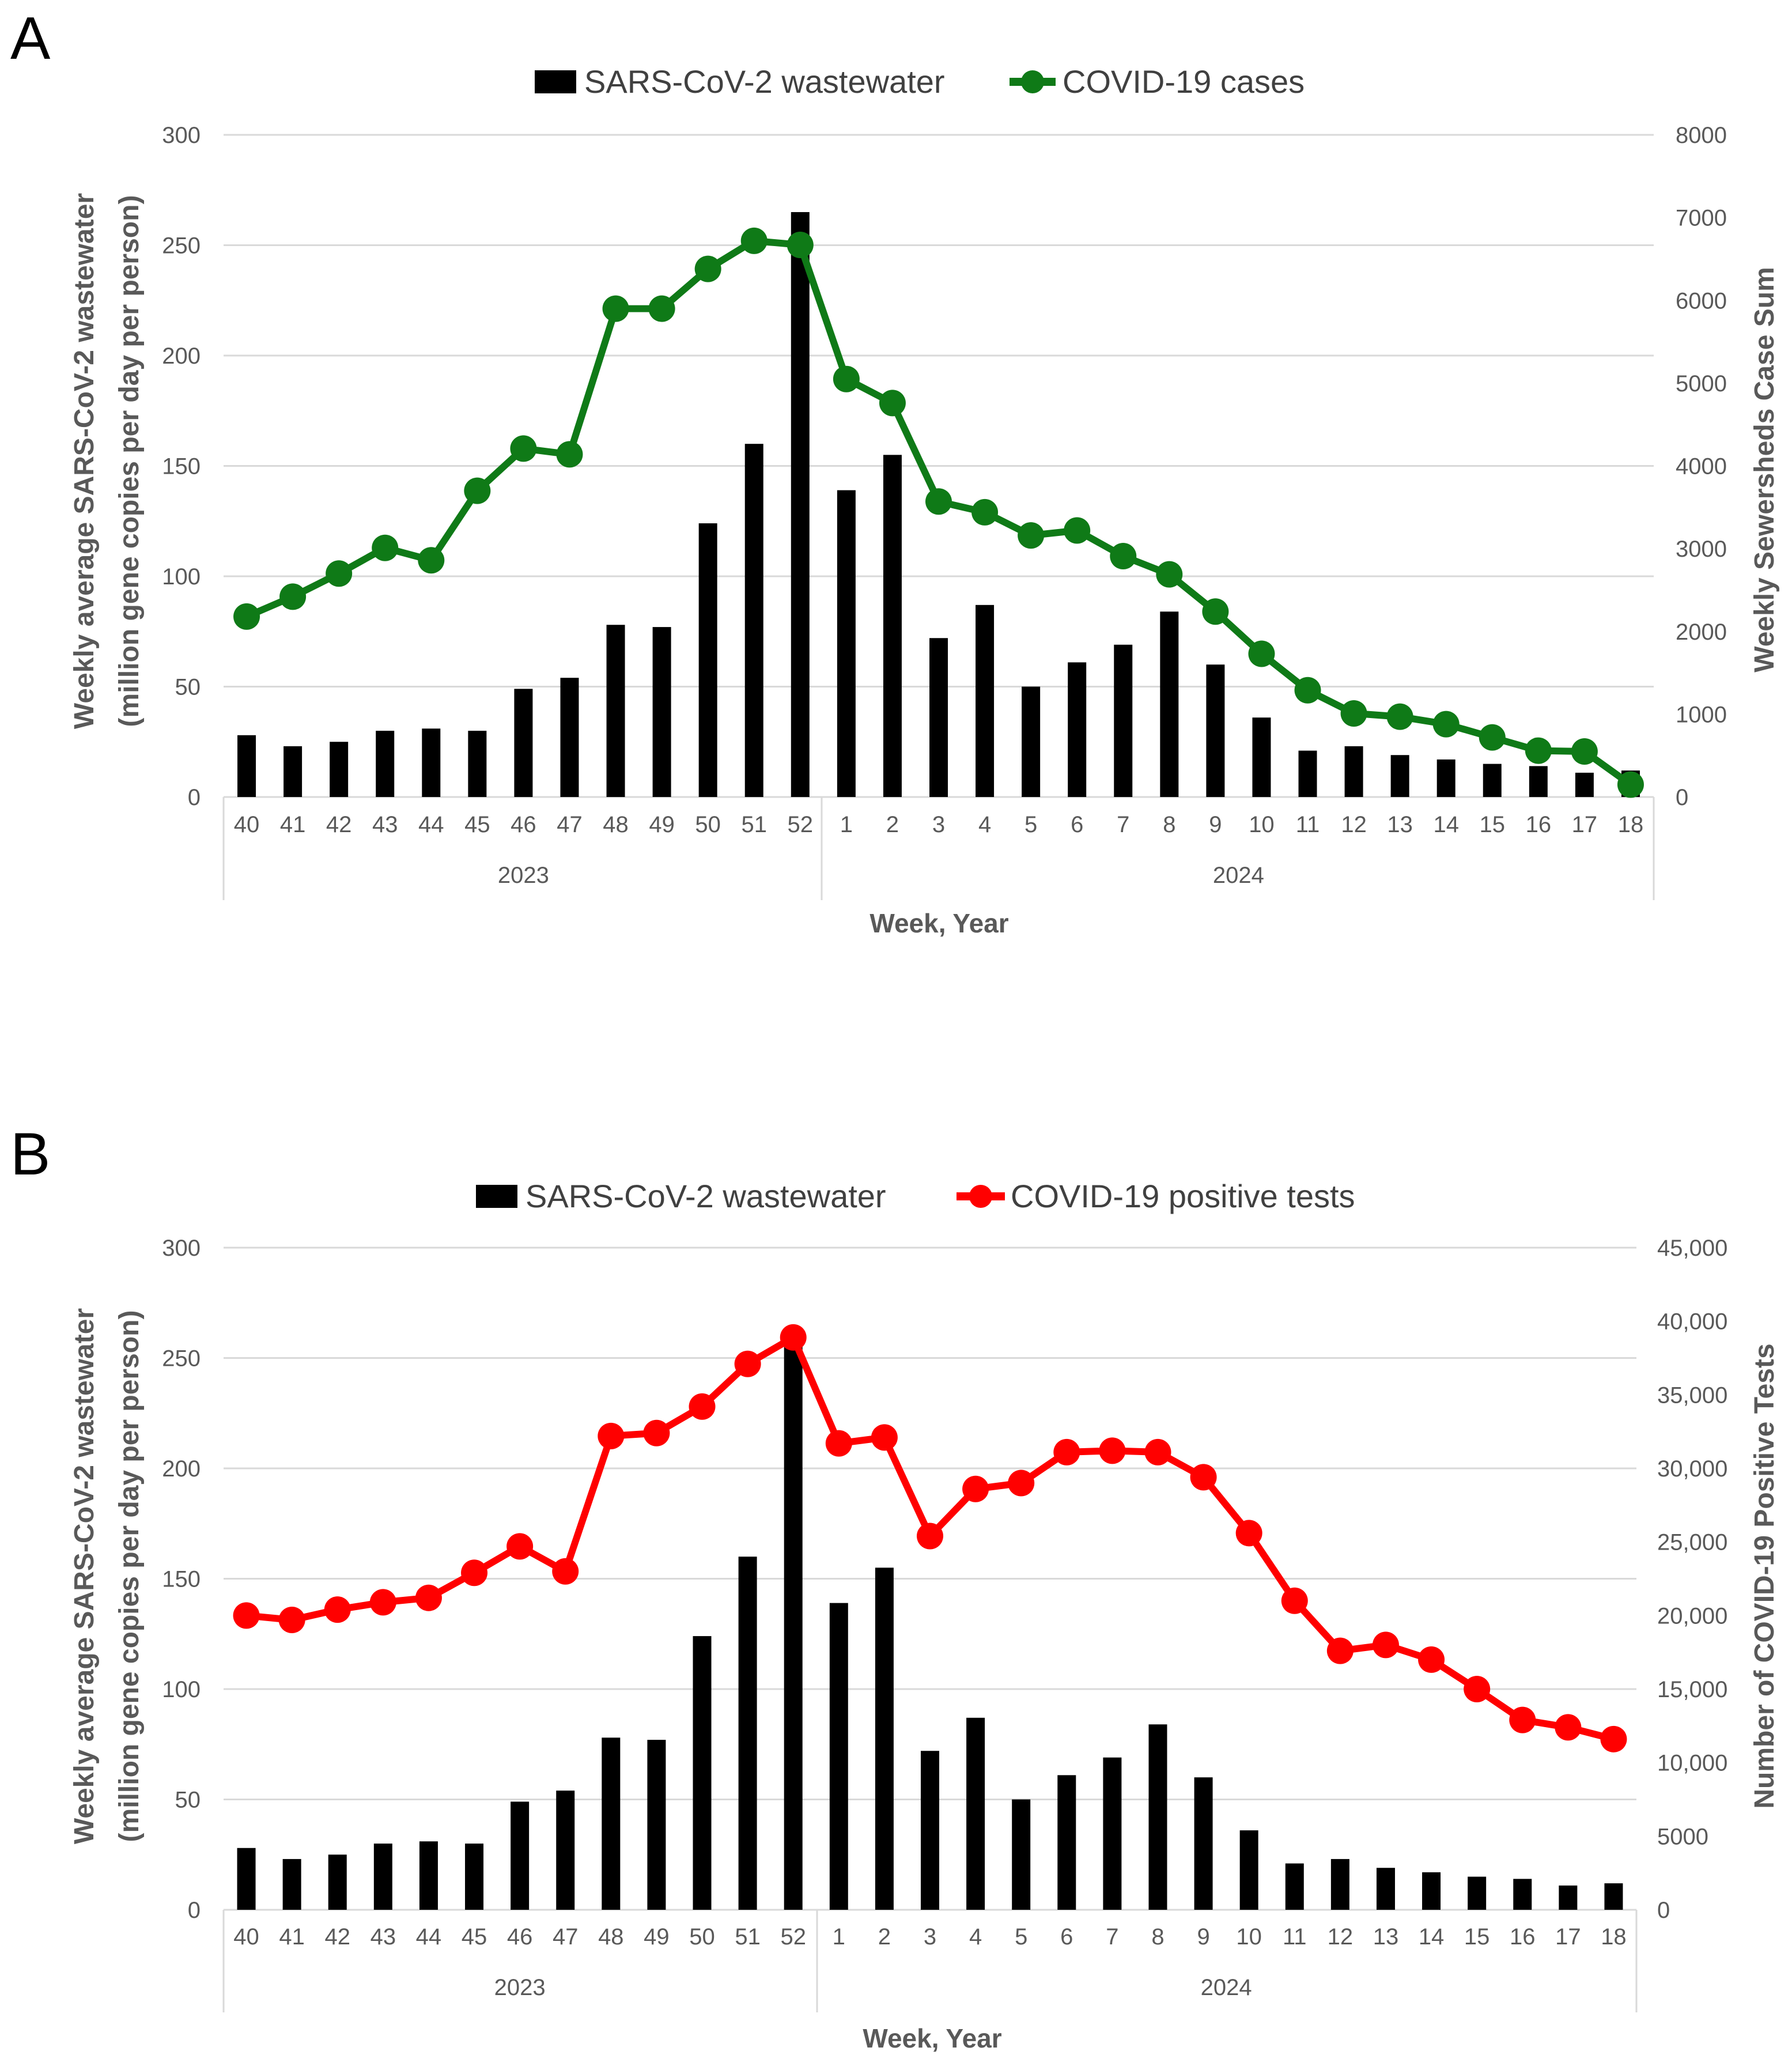 The width and height of the screenshot is (1792, 2070). What do you see at coordinates (657, 1937) in the screenshot?
I see `x-tick-label: 49` at bounding box center [657, 1937].